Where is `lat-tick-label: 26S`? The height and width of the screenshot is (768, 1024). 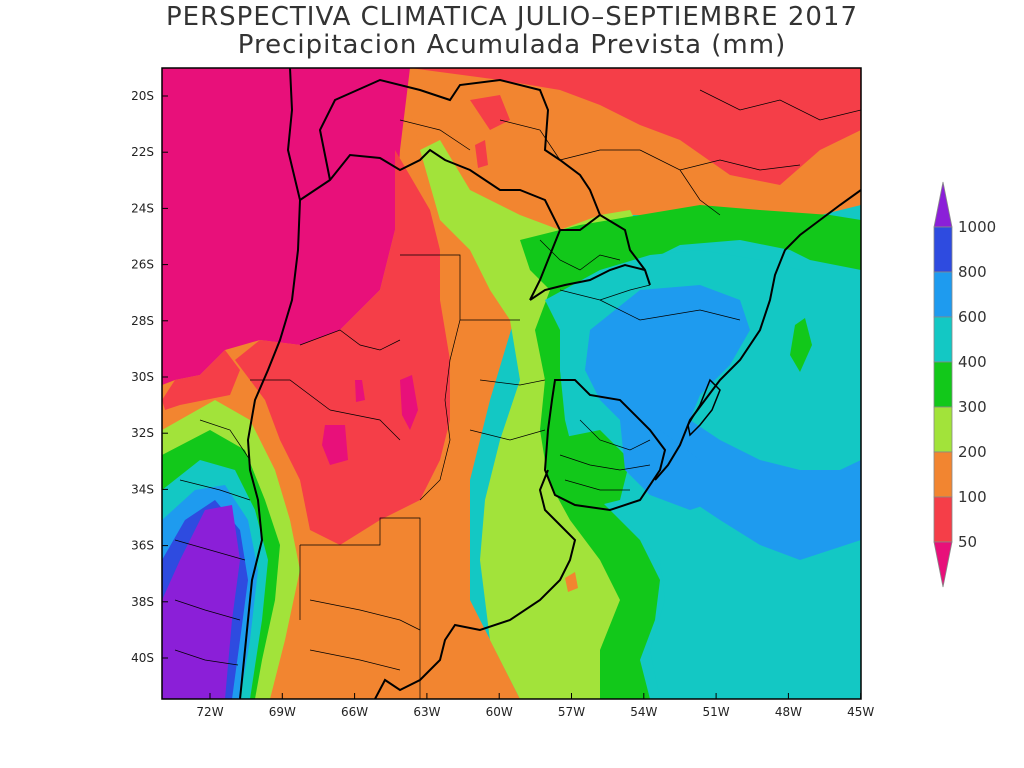 lat-tick-label: 26S is located at coordinates (142, 265).